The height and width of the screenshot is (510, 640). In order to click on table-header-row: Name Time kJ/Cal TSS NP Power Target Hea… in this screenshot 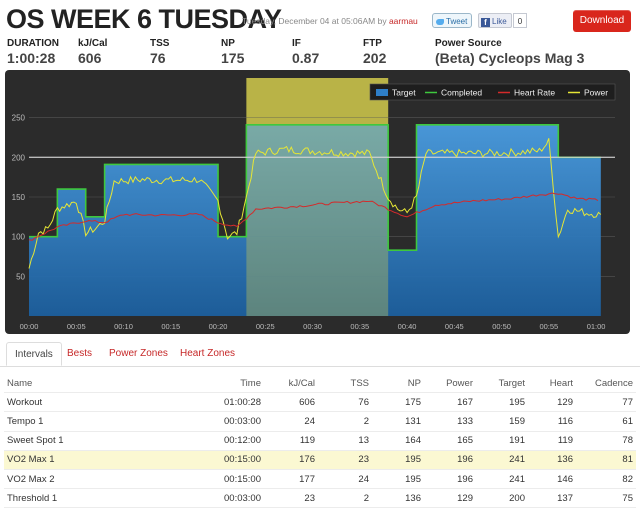, I will do `click(320, 384)`.